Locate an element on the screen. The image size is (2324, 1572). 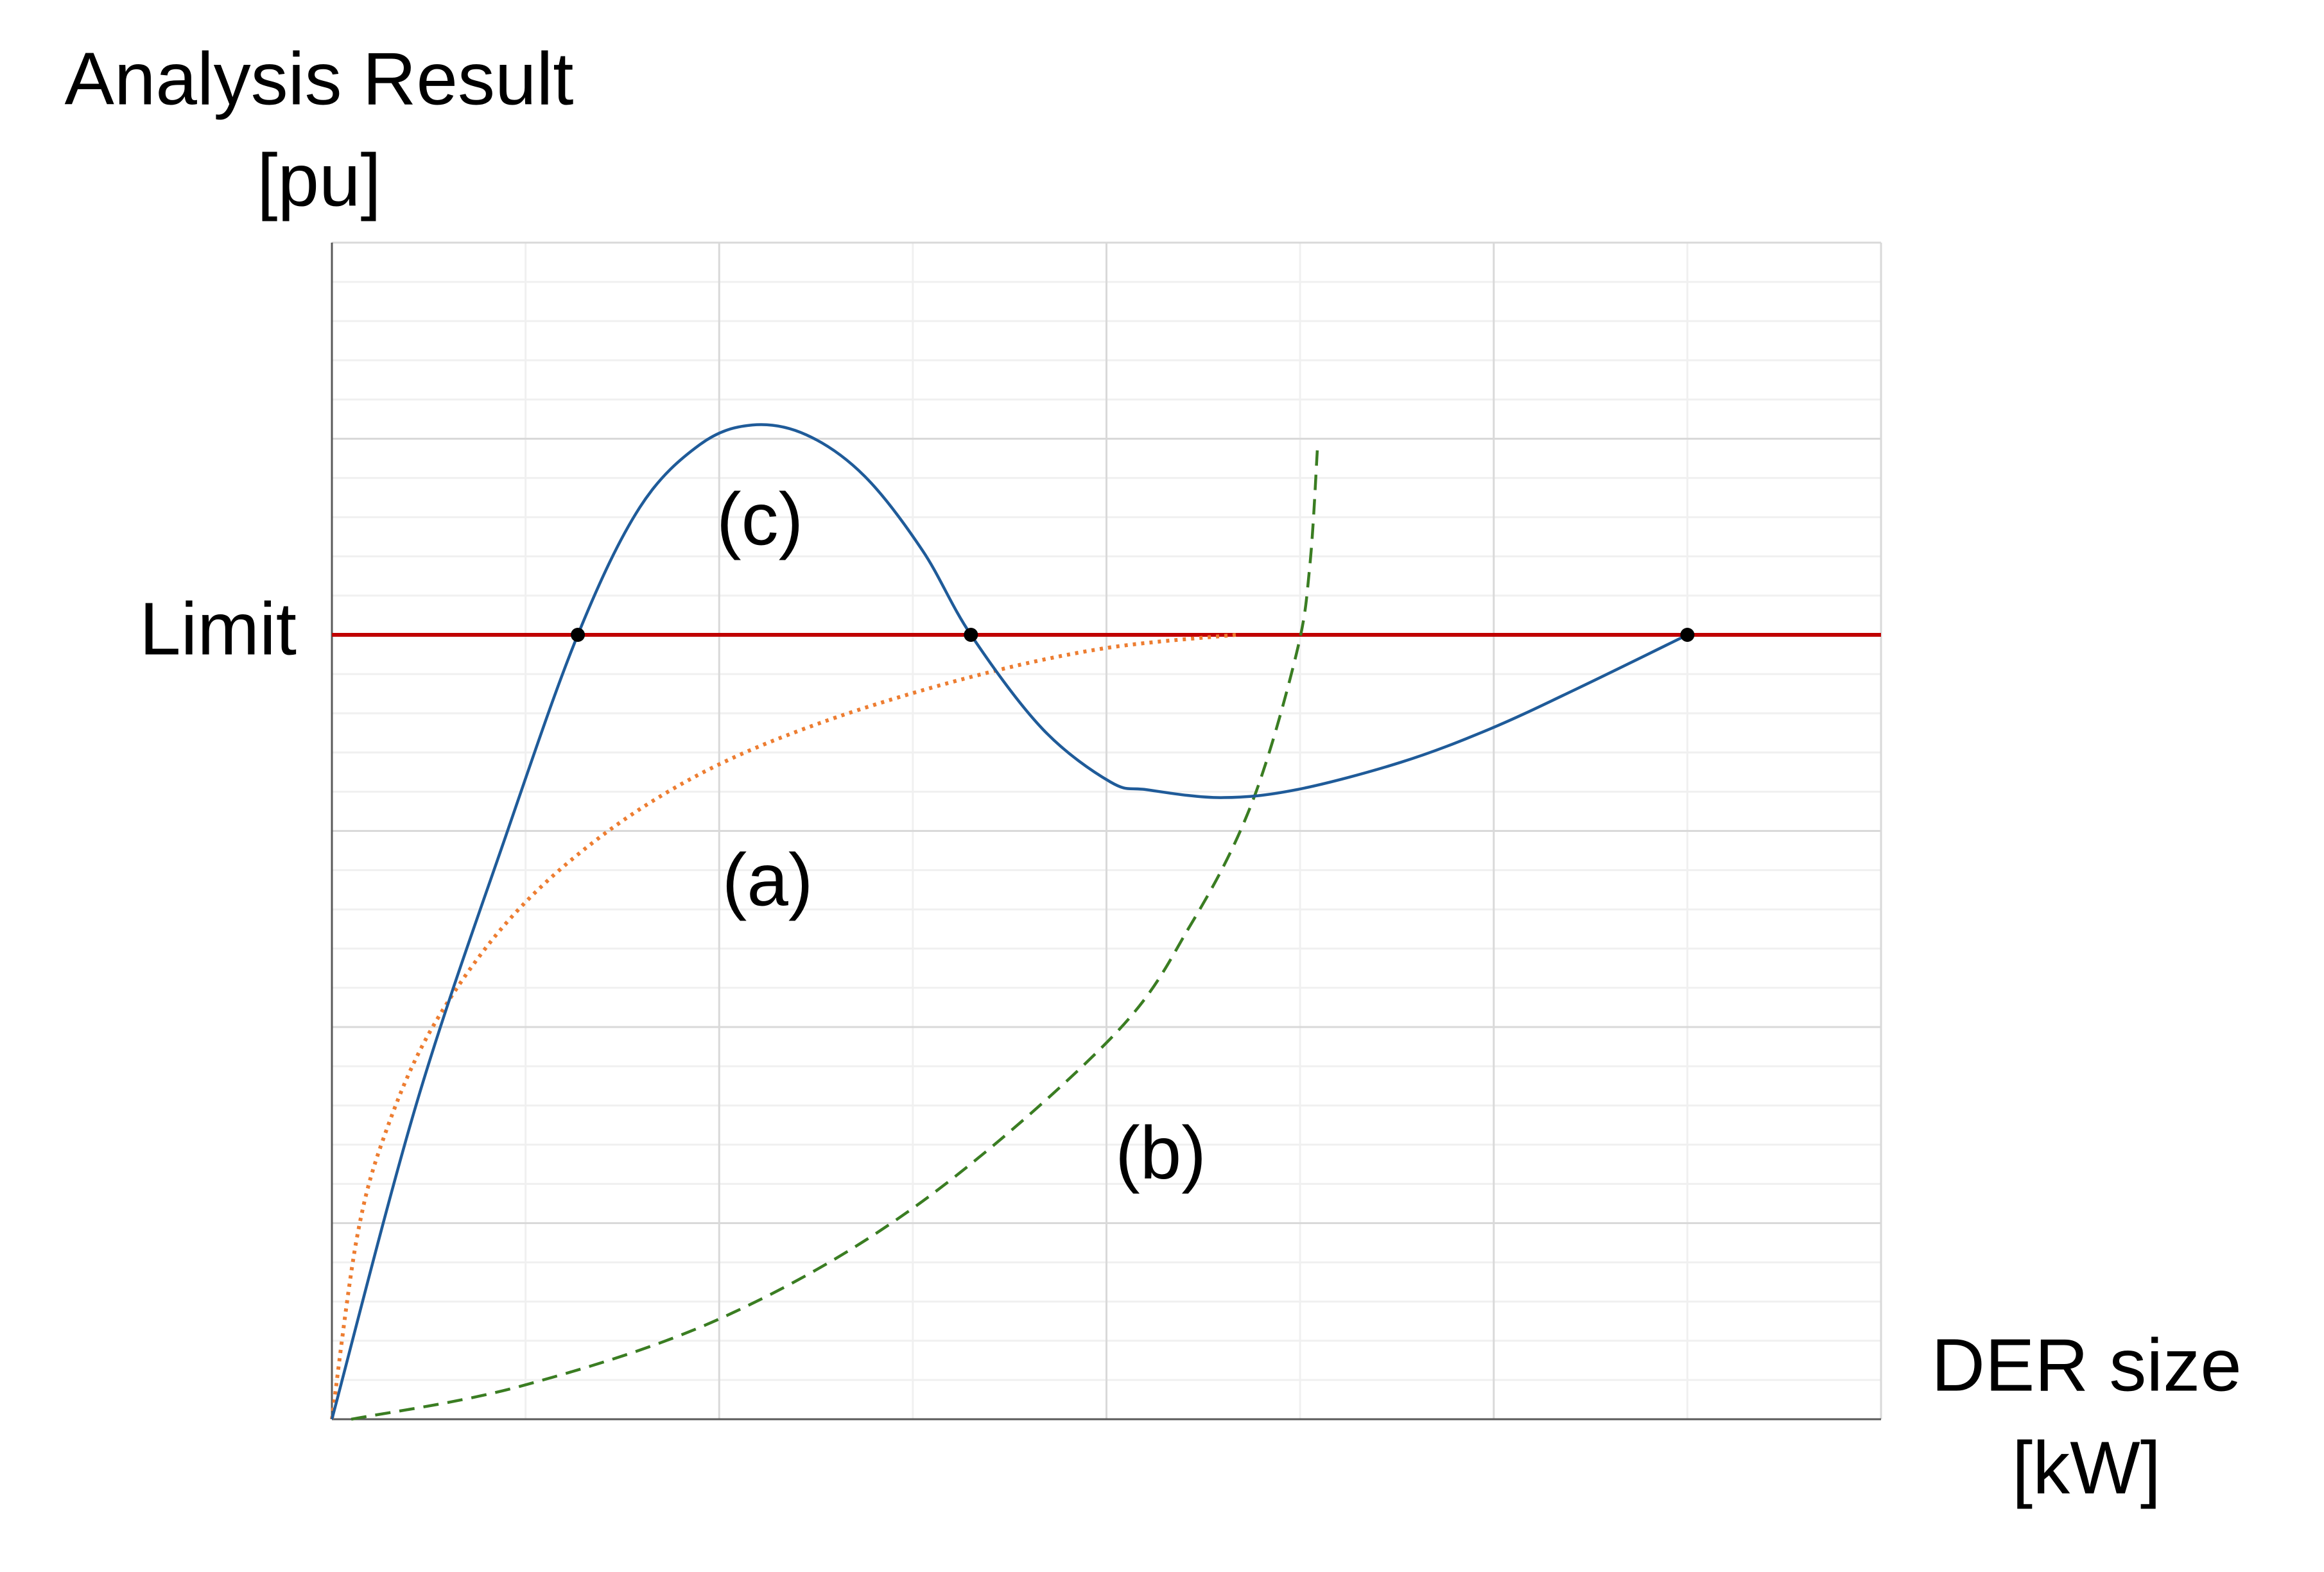
curve-label: (c) is located at coordinates (760, 519).